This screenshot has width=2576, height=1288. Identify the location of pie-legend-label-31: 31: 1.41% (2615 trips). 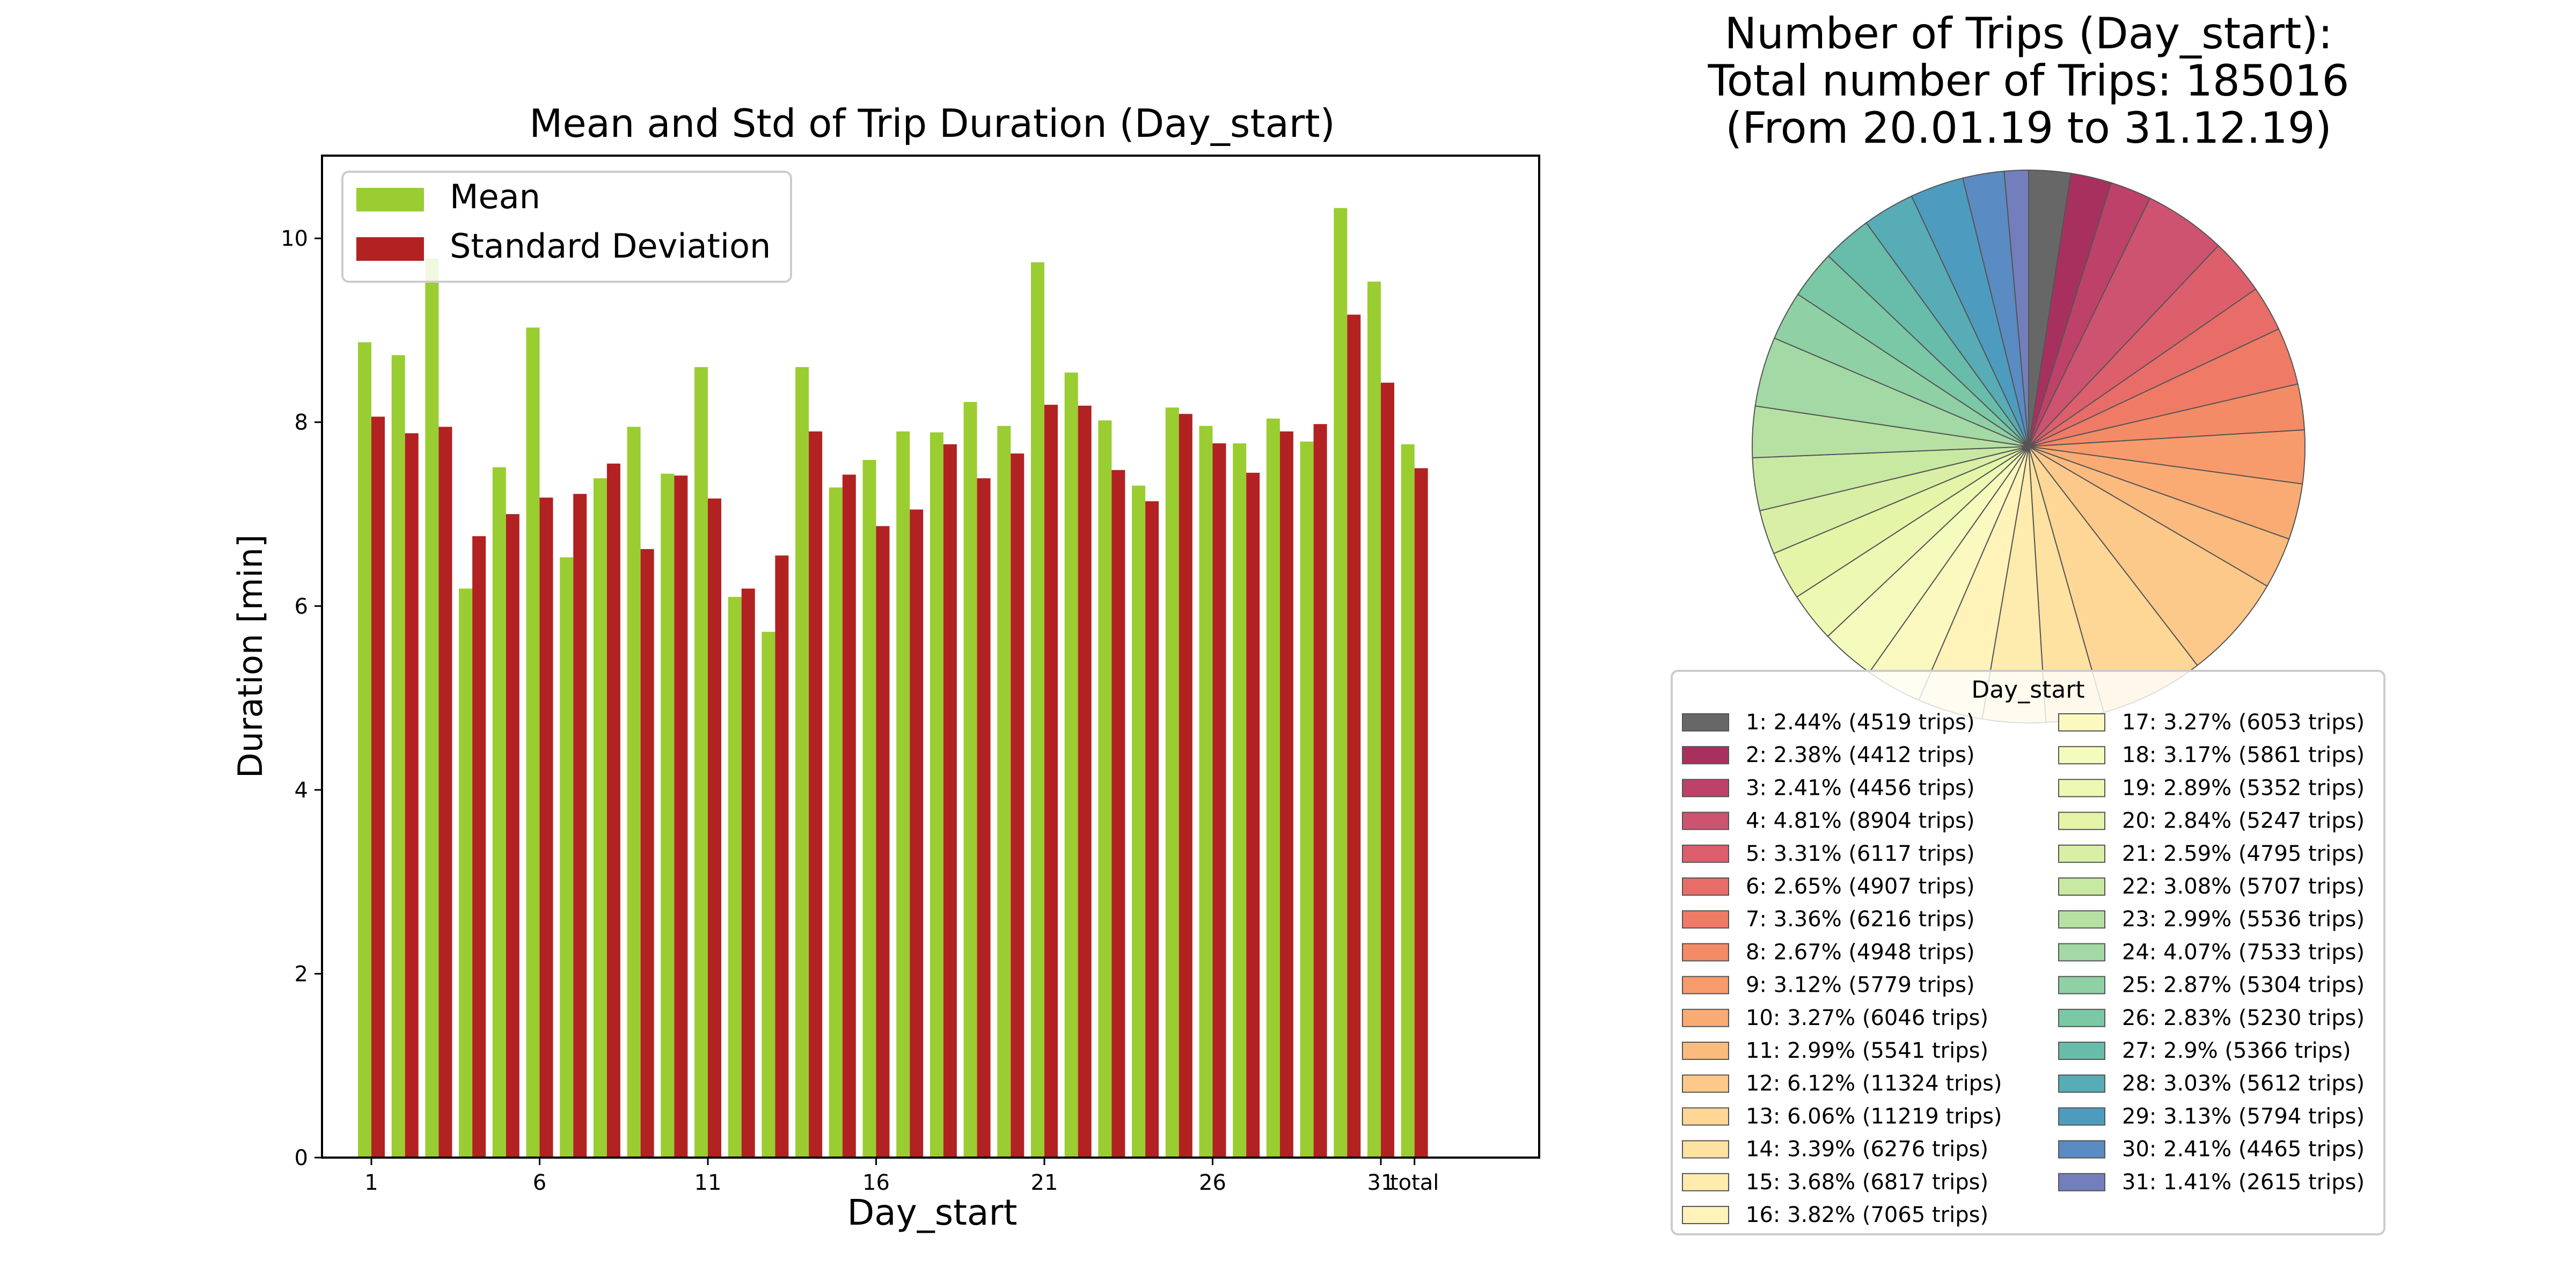
(2243, 1182).